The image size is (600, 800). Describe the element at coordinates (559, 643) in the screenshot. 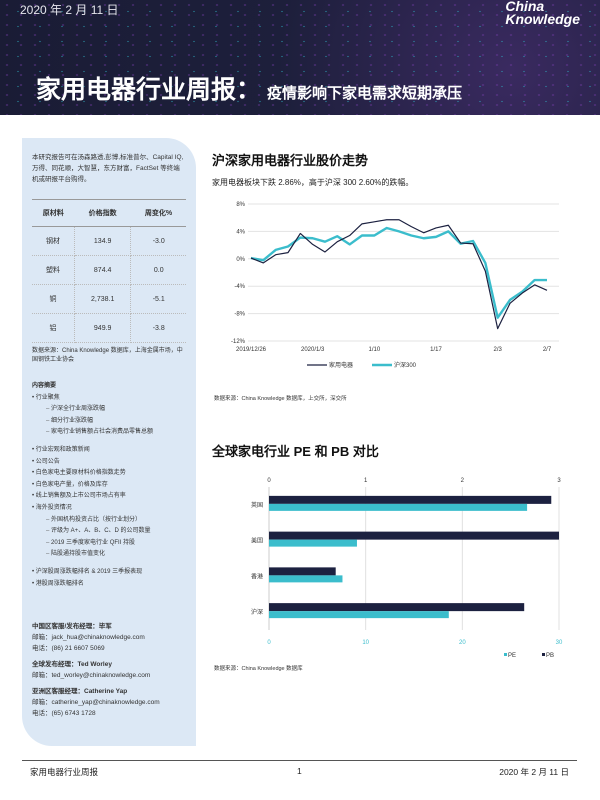

I see `bottom-axis-label: 30` at that location.